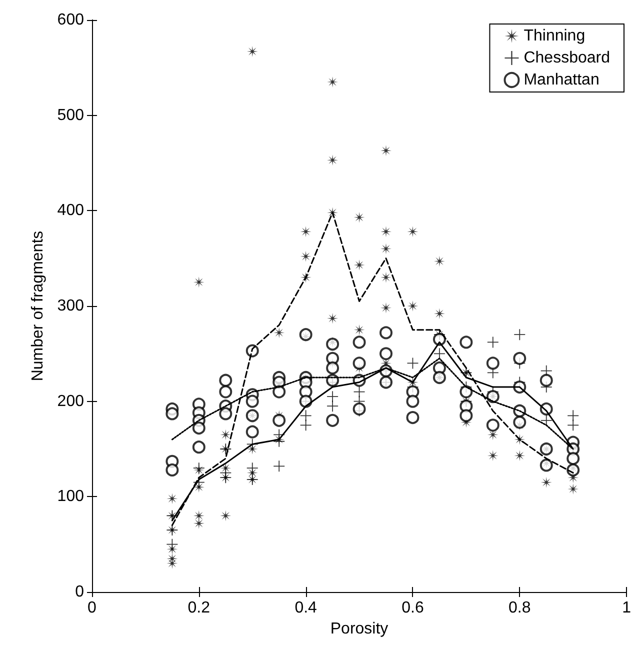 The width and height of the screenshot is (642, 666). I want to click on y-tick-label: 400, so click(70, 211).